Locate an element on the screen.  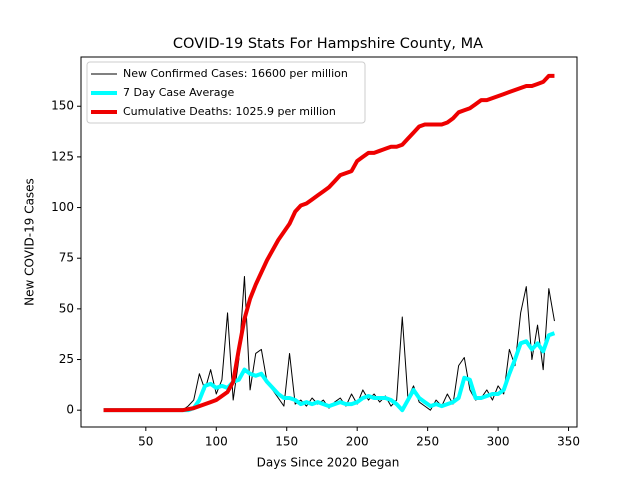
y-tick-label: 150 is located at coordinates (62, 106).